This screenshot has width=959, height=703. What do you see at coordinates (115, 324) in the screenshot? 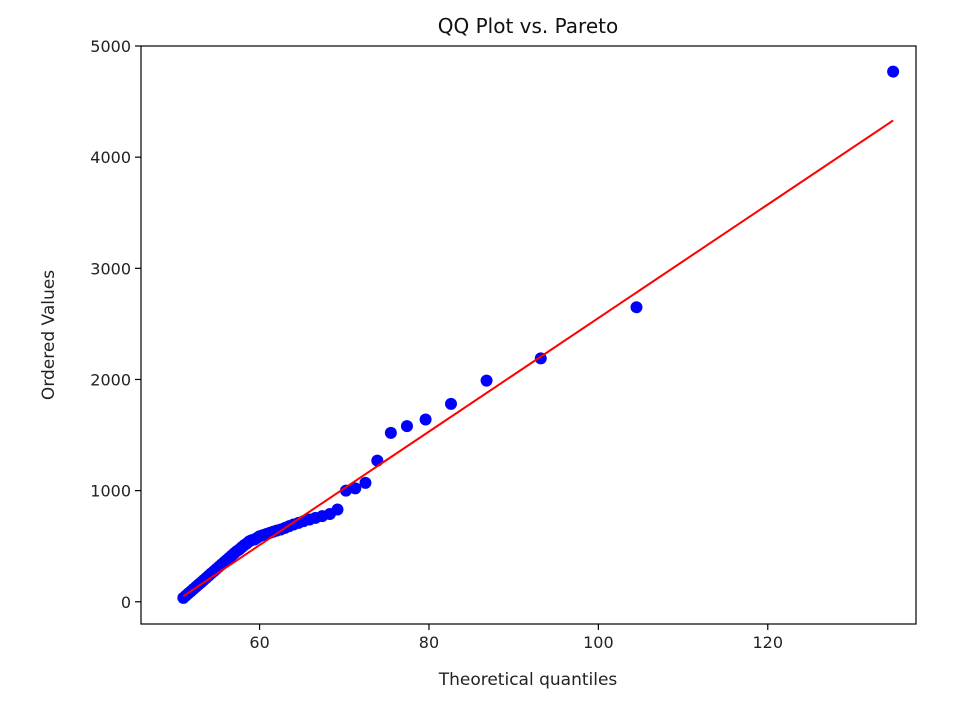
I see `y-axis-ticks: 0 1000 2000 3000 4000 5000` at bounding box center [115, 324].